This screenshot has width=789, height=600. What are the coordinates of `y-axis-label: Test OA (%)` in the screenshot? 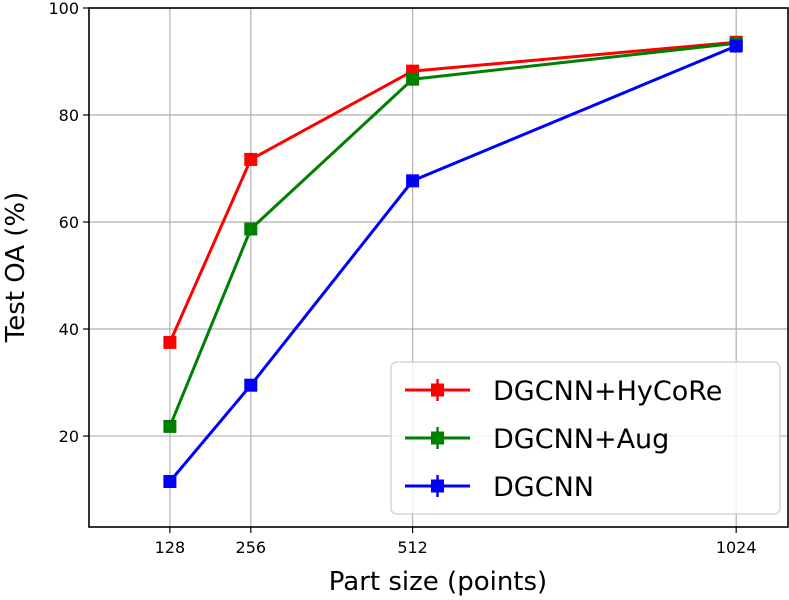 It's located at (16, 268).